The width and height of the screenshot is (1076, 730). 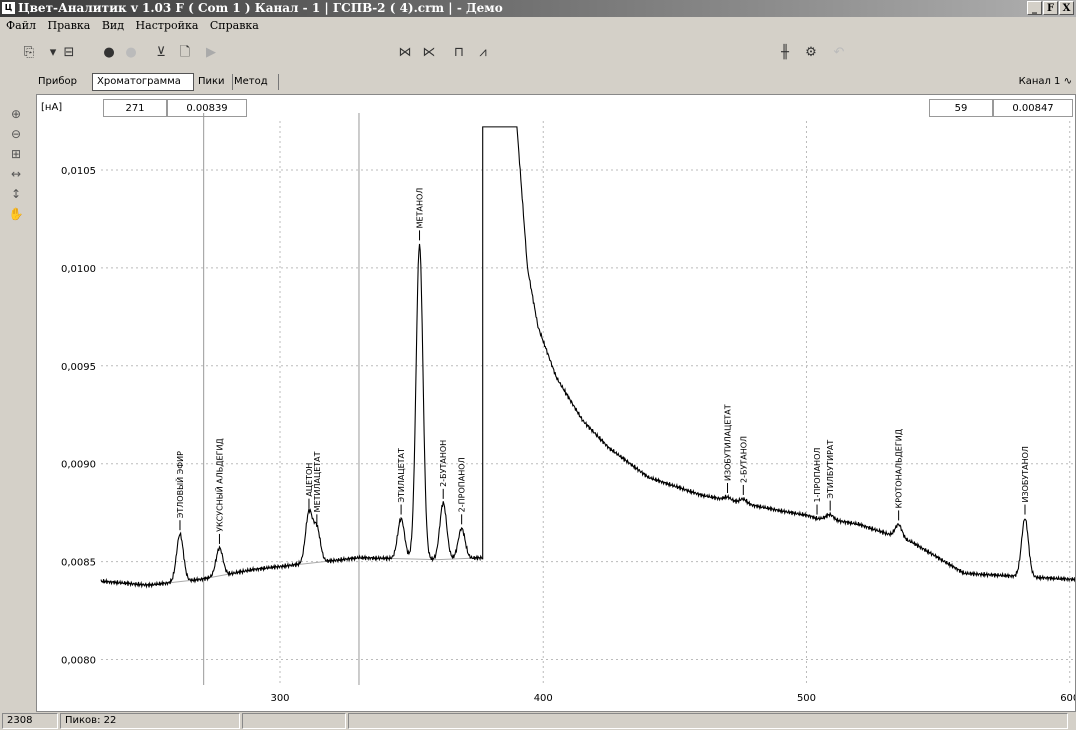 What do you see at coordinates (218, 485) in the screenshot?
I see `peak-label: УКСУСНЫЙ АЛЬДЕГИД` at bounding box center [218, 485].